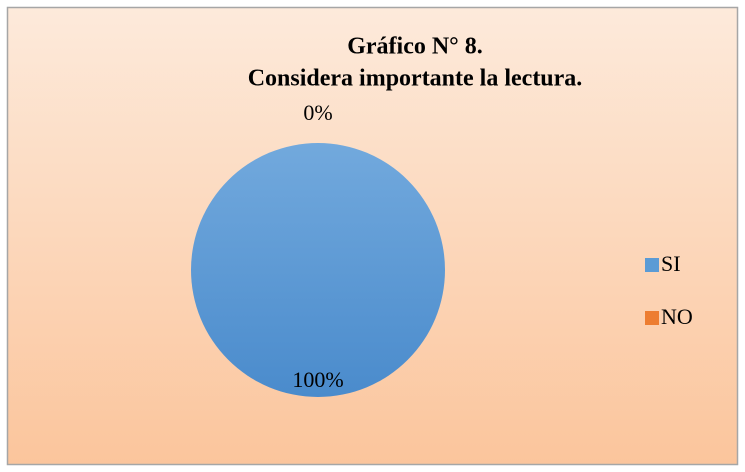 The image size is (745, 472). I want to click on legend-label: SI, so click(671, 263).